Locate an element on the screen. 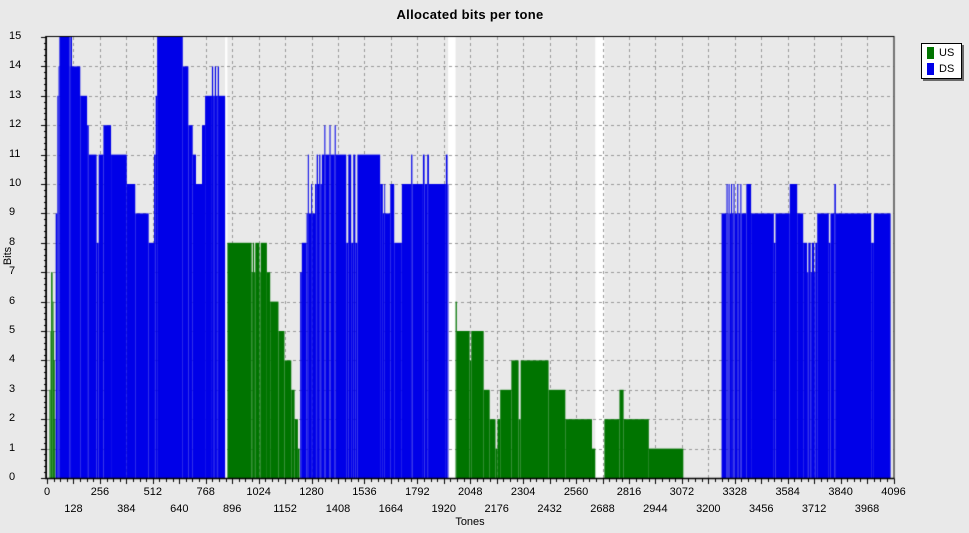 The width and height of the screenshot is (969, 533). x-tick-label: 1280 is located at coordinates (311, 492).